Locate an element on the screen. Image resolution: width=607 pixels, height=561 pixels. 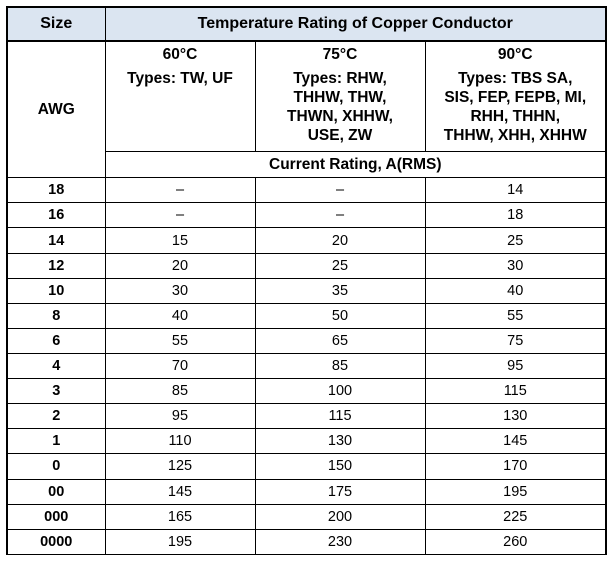
rating-90-cell: 145 is located at coordinates (515, 441).